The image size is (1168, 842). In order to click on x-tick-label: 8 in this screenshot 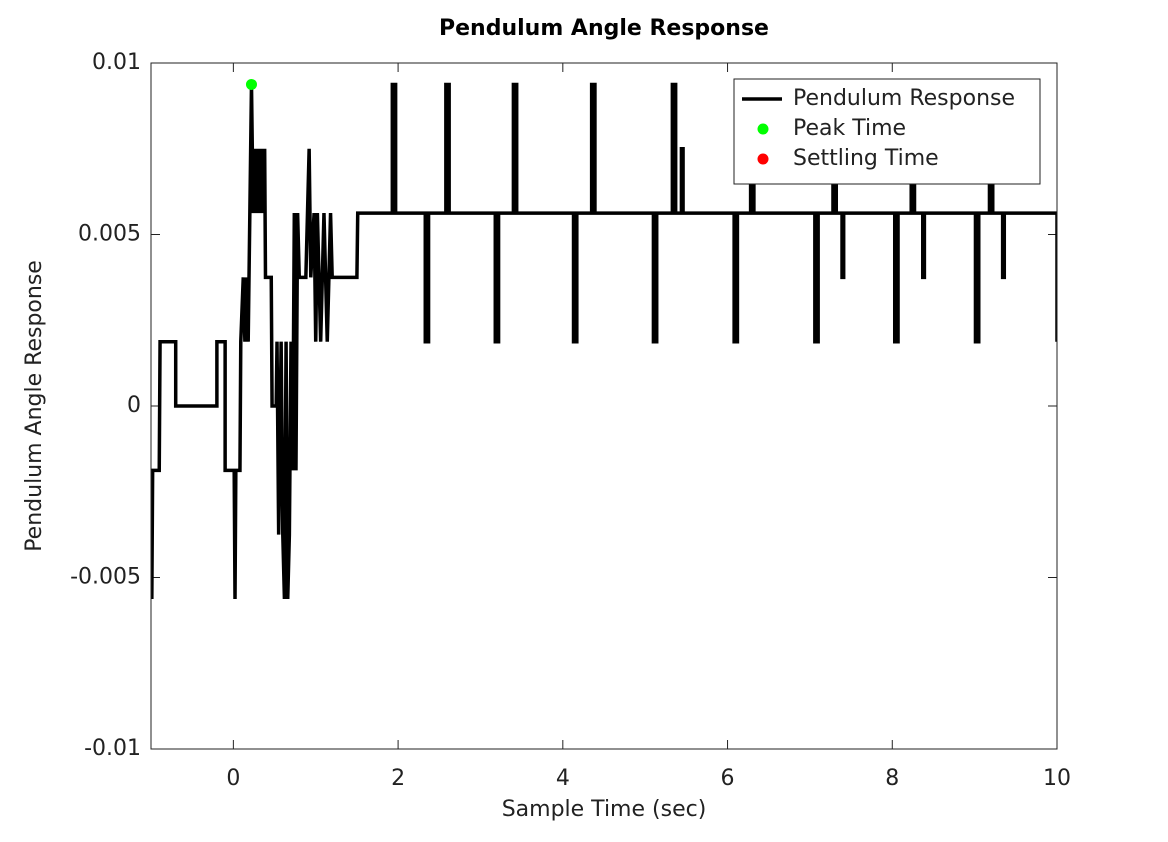, I will do `click(892, 778)`.